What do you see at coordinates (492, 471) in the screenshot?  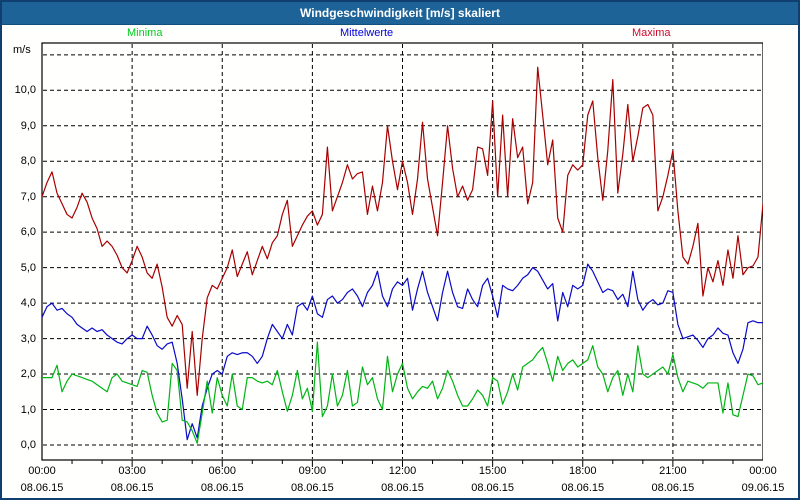 I see `x-tick-time: 15:00` at bounding box center [492, 471].